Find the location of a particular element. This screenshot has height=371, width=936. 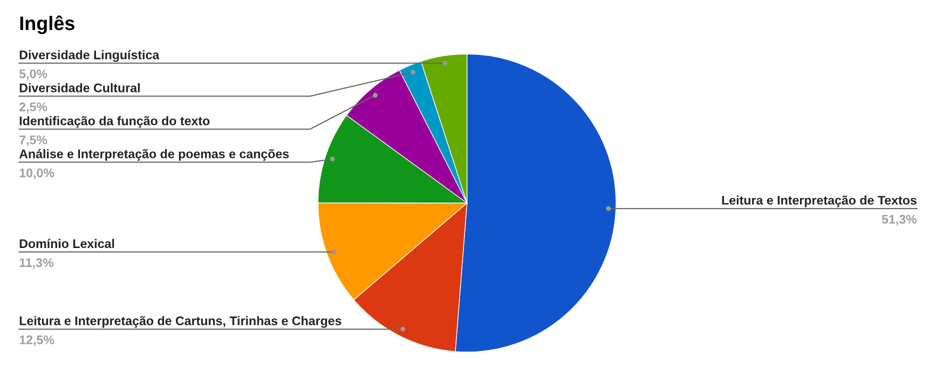

slice-label: Identificação da função do texto is located at coordinates (115, 122).